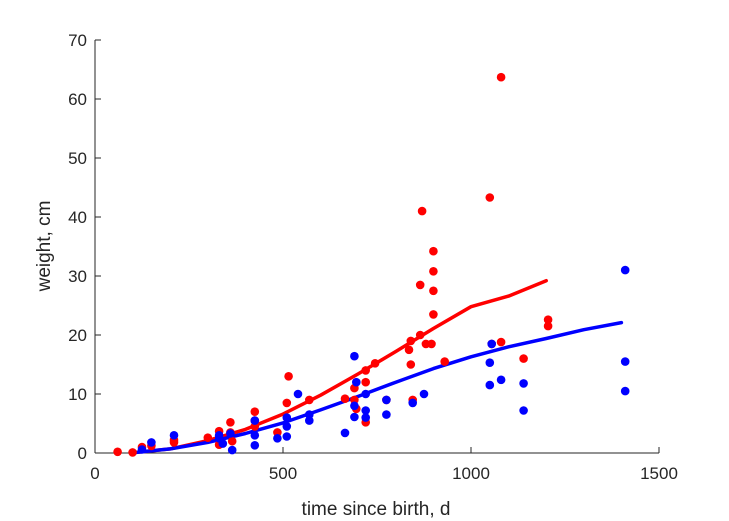 This screenshot has height=521, width=729. What do you see at coordinates (77, 335) in the screenshot?
I see `y-tick-label: 20` at bounding box center [77, 335].